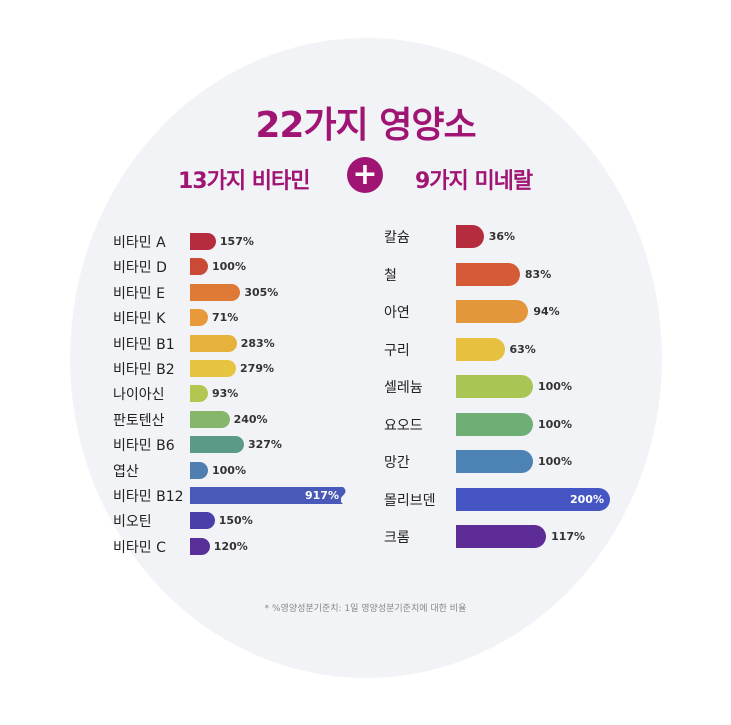 This screenshot has width=731, height=725. Describe the element at coordinates (244, 181) in the screenshot. I see `vitamins-heading: 13가지 비타민` at that location.